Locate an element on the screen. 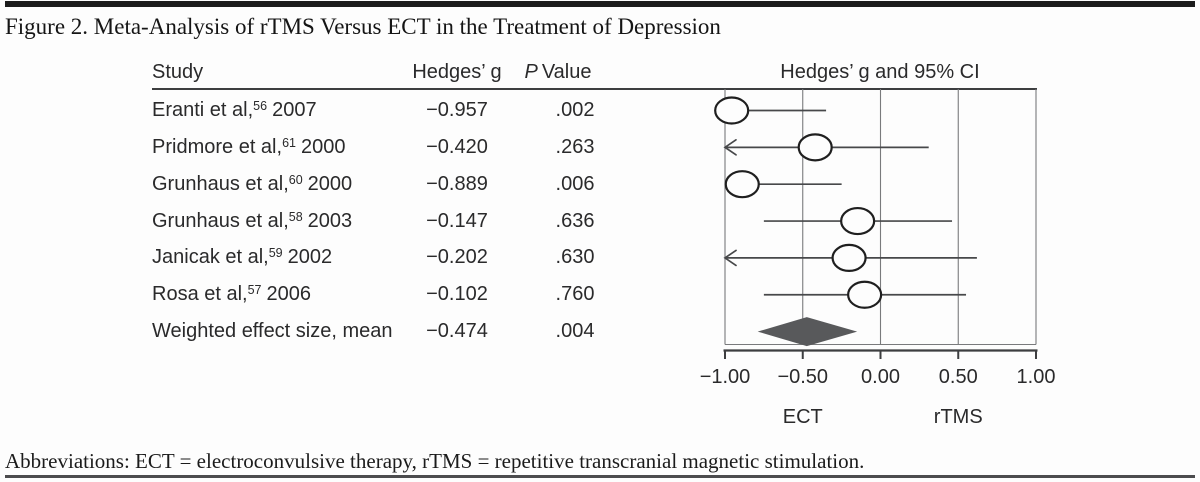 This screenshot has height=482, width=1200. axis-group-label-rtms: rTMS is located at coordinates (958, 417).